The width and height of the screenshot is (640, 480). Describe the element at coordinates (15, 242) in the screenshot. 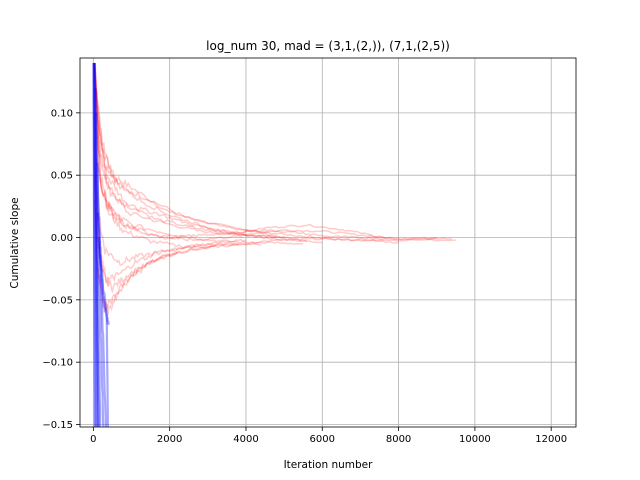

I see `y-axis-label: Cumulative slope` at that location.